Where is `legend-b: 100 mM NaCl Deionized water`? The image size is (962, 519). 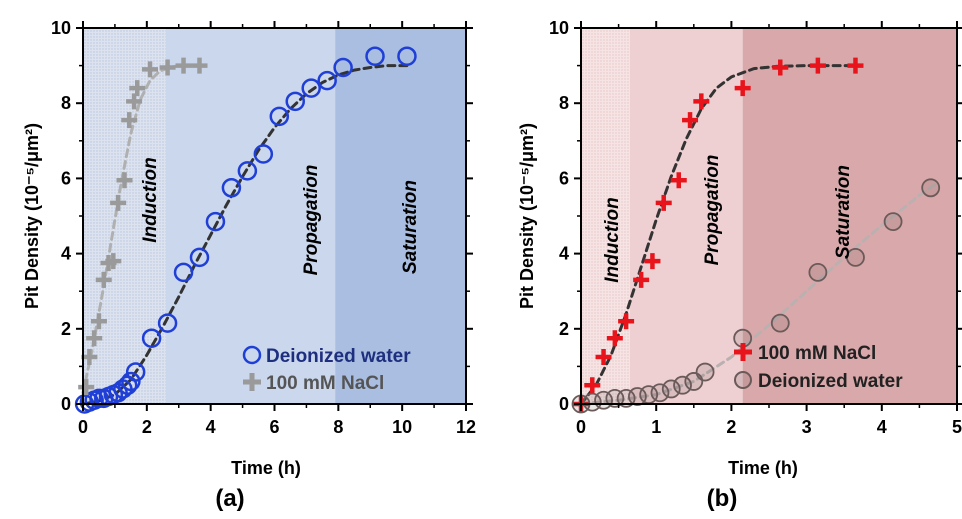
legend-b: 100 mM NaCl Deionized water is located at coordinates (818, 367).